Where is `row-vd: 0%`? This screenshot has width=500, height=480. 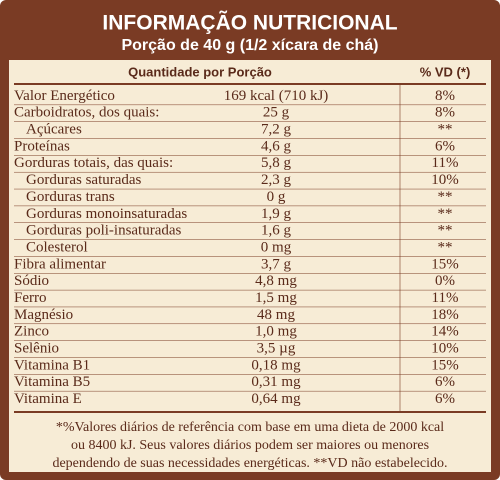 row-vd: 0% is located at coordinates (445, 281).